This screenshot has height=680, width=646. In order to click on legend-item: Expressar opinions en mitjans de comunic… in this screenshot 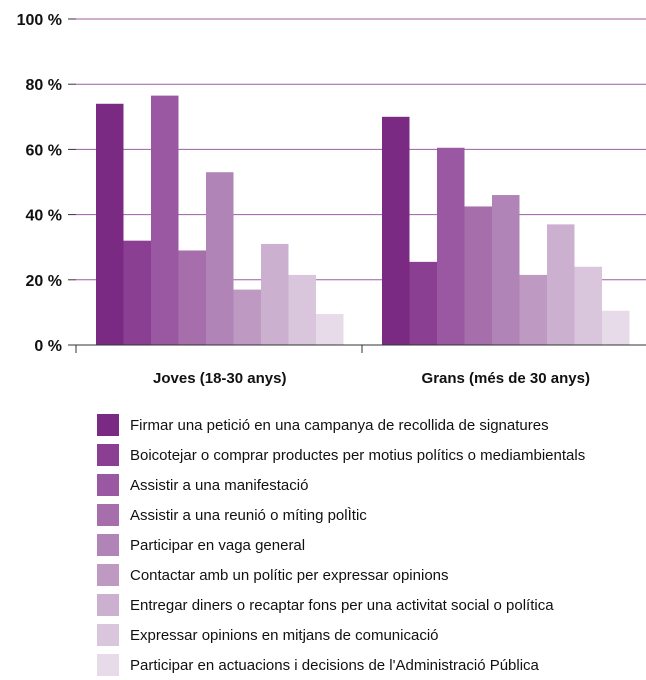, I will do `click(369, 635)`.